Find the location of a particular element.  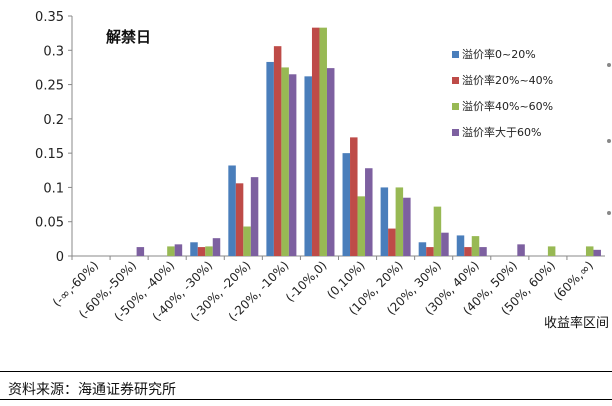

x-axis-label: 收益率区间 is located at coordinates (576, 323).